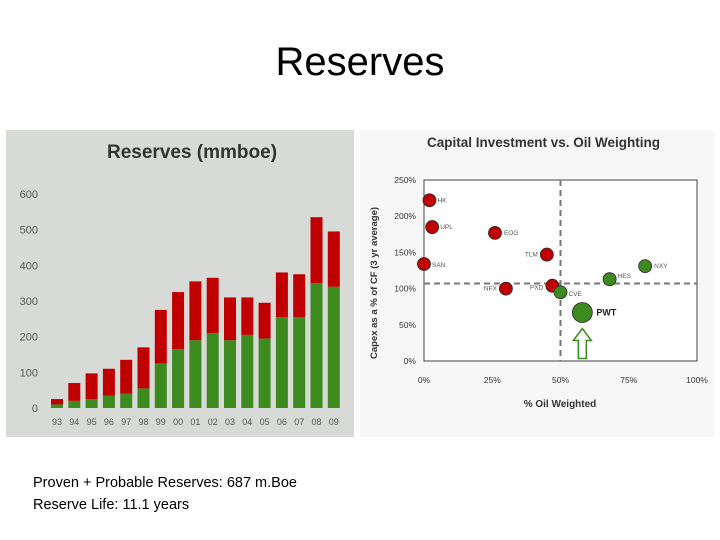  What do you see at coordinates (29, 195) in the screenshot?
I see `bar-y-tick-label: 600` at bounding box center [29, 195].